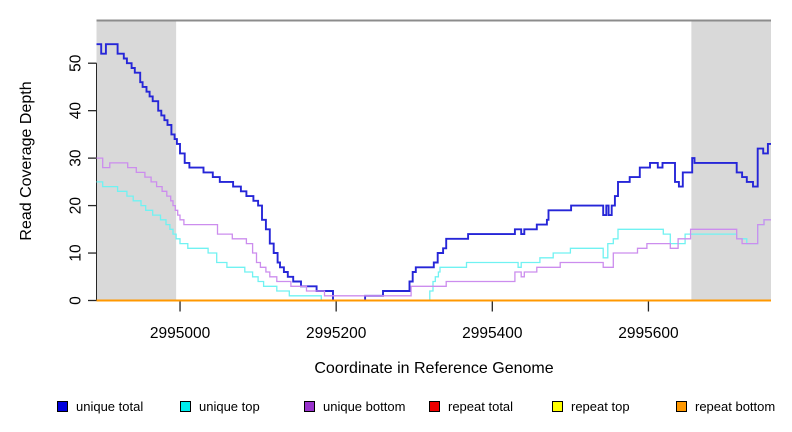 This screenshot has width=792, height=432. I want to click on legend-label: repeat total, so click(481, 406).